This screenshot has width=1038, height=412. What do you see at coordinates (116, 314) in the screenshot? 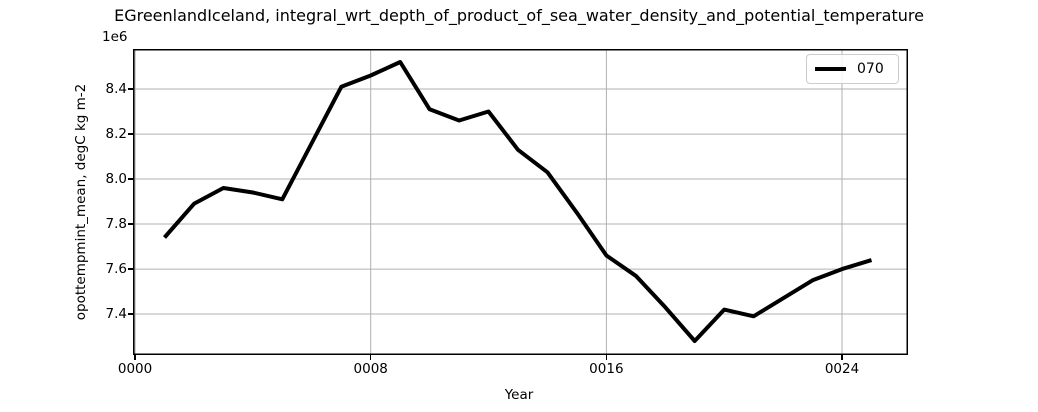
I see `y-tick-label: 7.4` at bounding box center [116, 314].